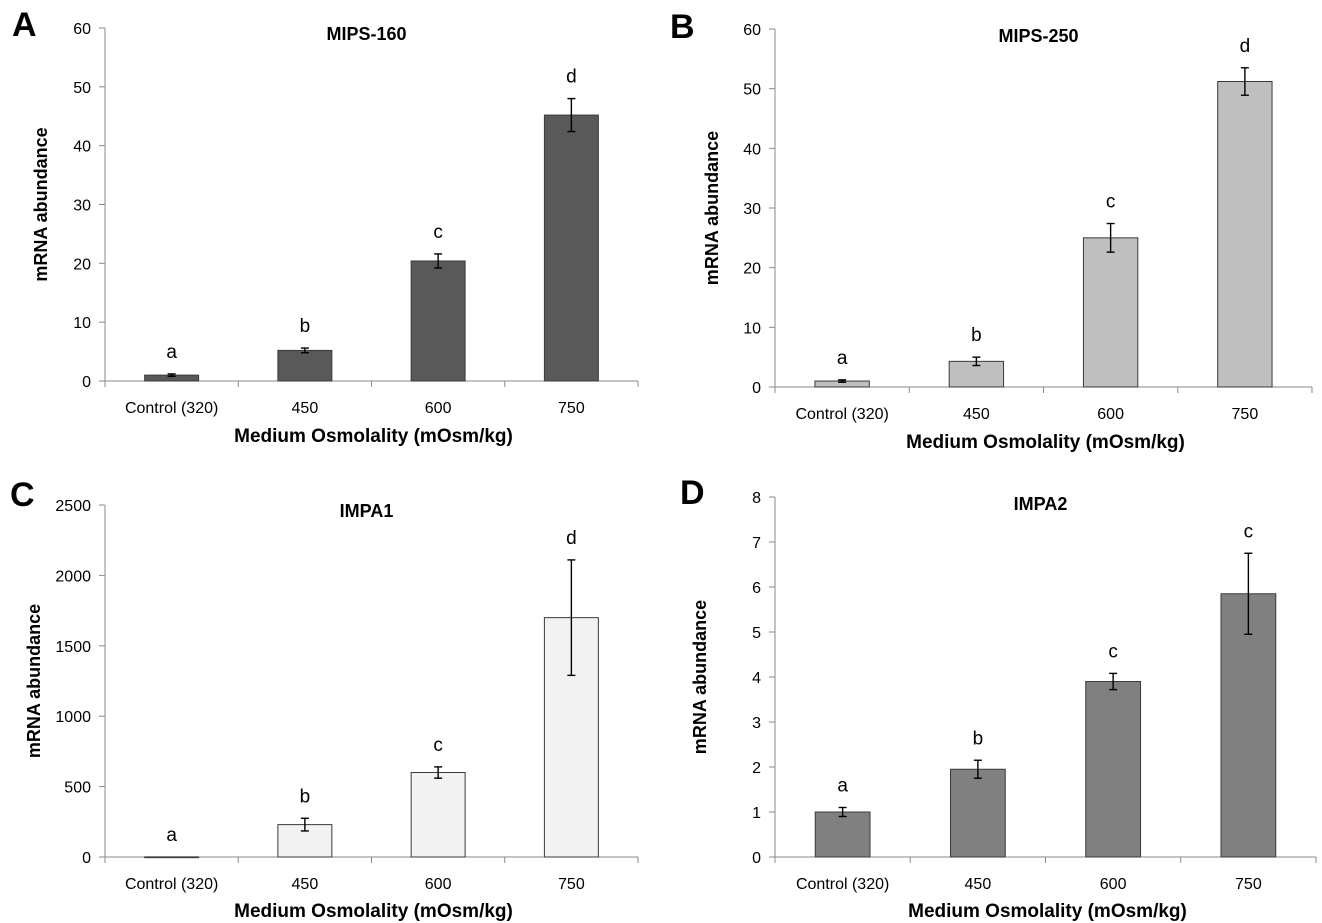  What do you see at coordinates (756, 678) in the screenshot?
I see `y-tick-label: 4` at bounding box center [756, 678].